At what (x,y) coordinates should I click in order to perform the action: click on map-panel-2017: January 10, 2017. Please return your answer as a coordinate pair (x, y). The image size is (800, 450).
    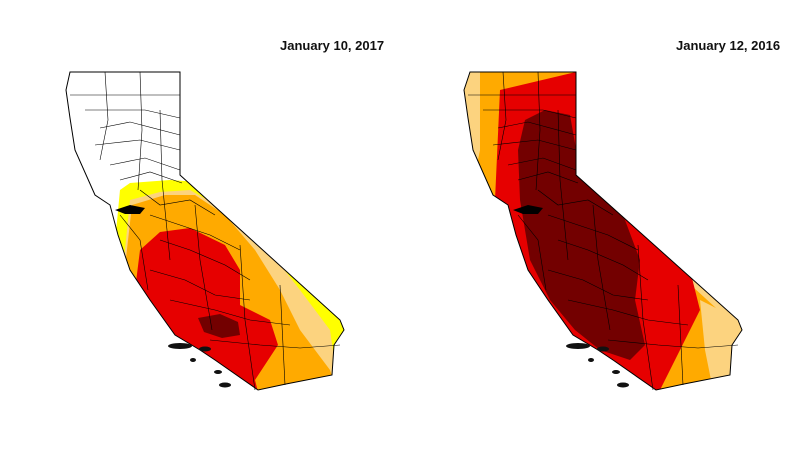
    Looking at the image, I should click on (332, 45).